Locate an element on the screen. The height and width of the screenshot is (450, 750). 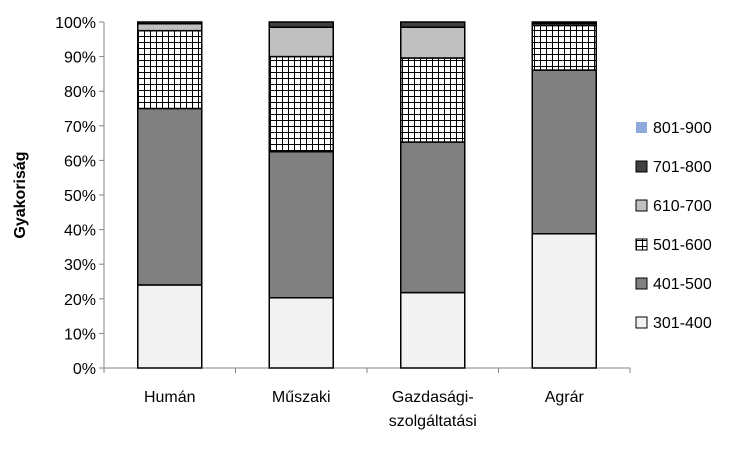
y-tick-labels: 0% 10% 20% 30% 40% 50% 60% 70% 80% 90% 100% is located at coordinates (75, 196).